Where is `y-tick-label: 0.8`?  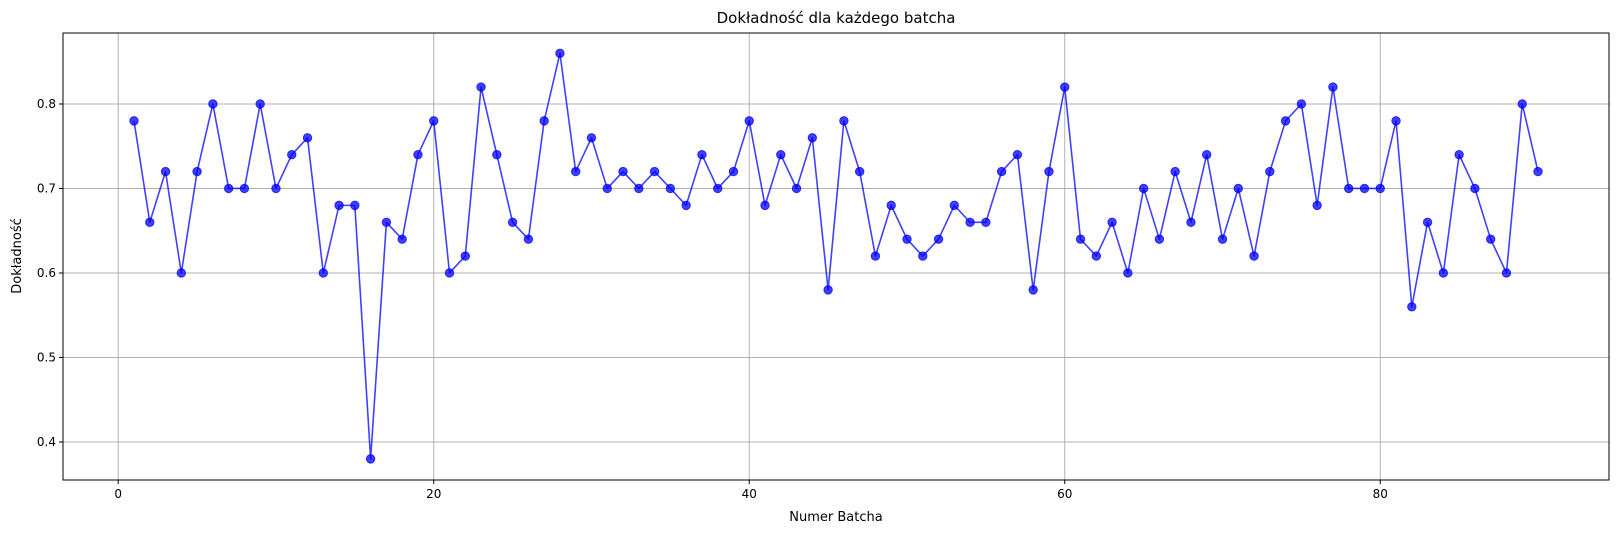 y-tick-label: 0.8 is located at coordinates (46, 104).